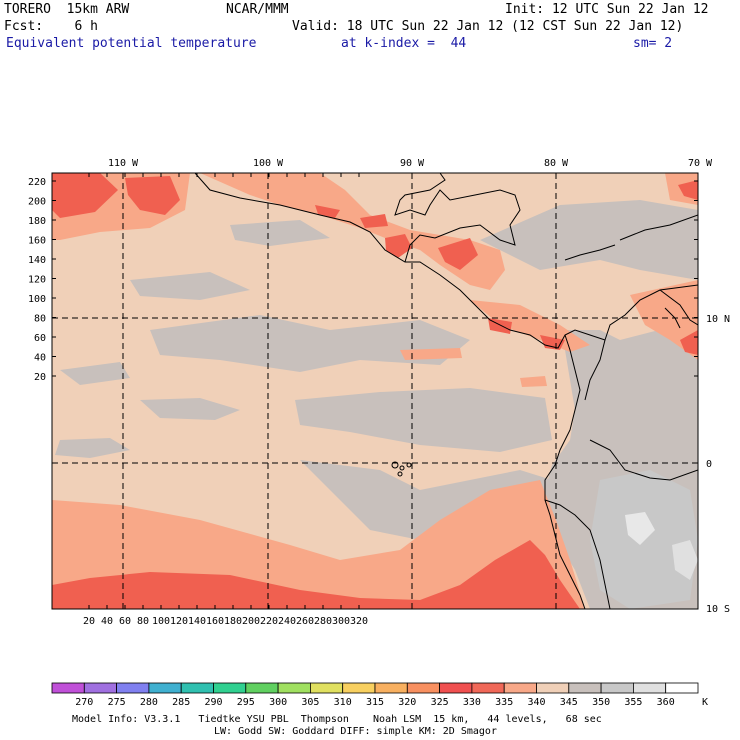  What do you see at coordinates (633, 702) in the screenshot?
I see `colorbar-level-label: 355` at bounding box center [633, 702].